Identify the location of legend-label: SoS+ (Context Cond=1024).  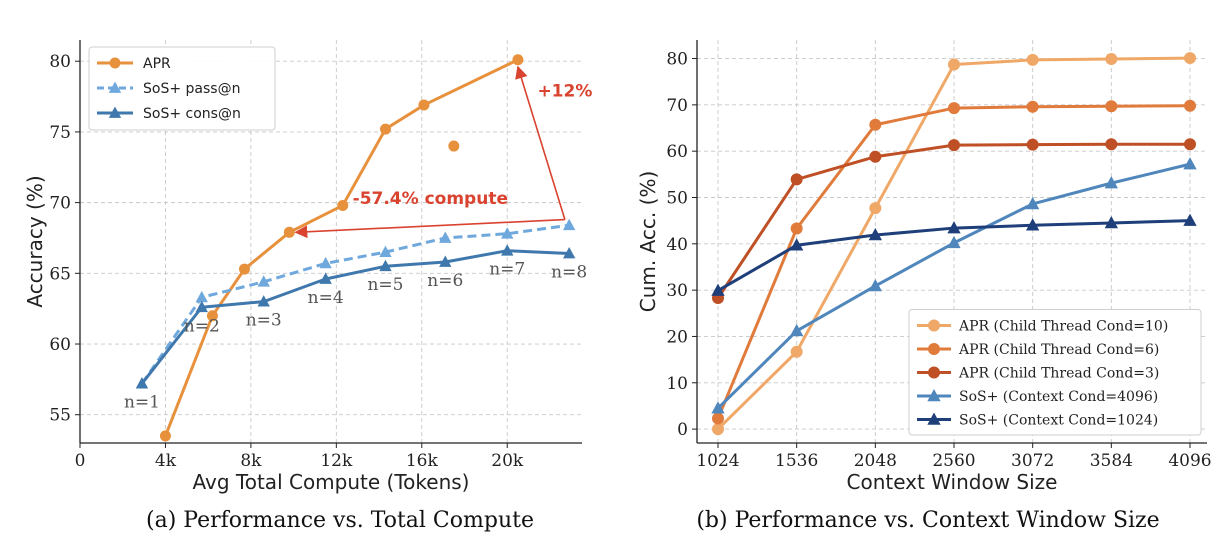
(1058, 421).